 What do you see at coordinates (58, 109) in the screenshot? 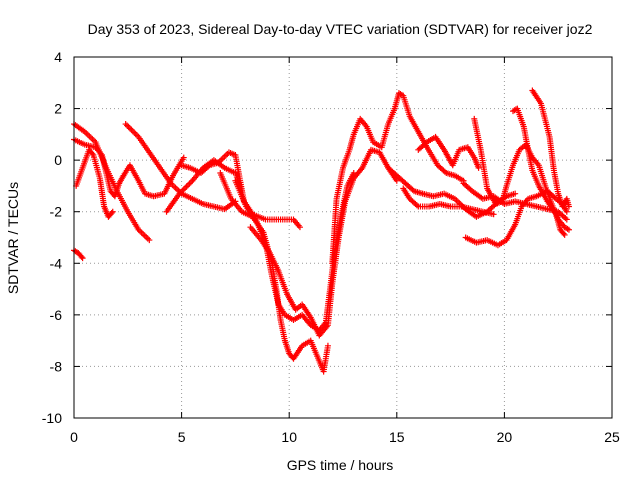
I see `y-tick-label: 2` at bounding box center [58, 109].